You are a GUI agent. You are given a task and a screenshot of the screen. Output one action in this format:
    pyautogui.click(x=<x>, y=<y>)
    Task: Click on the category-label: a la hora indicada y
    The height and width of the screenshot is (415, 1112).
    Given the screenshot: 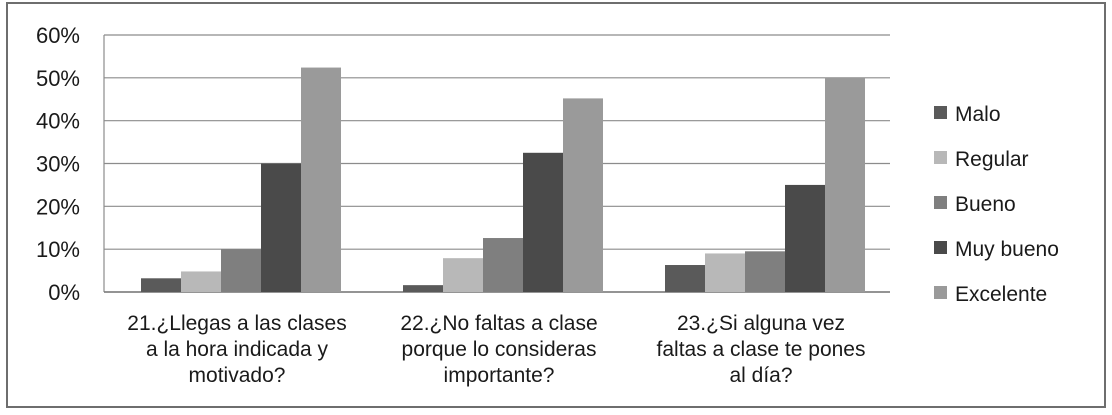 What is the action you would take?
    pyautogui.click(x=237, y=349)
    